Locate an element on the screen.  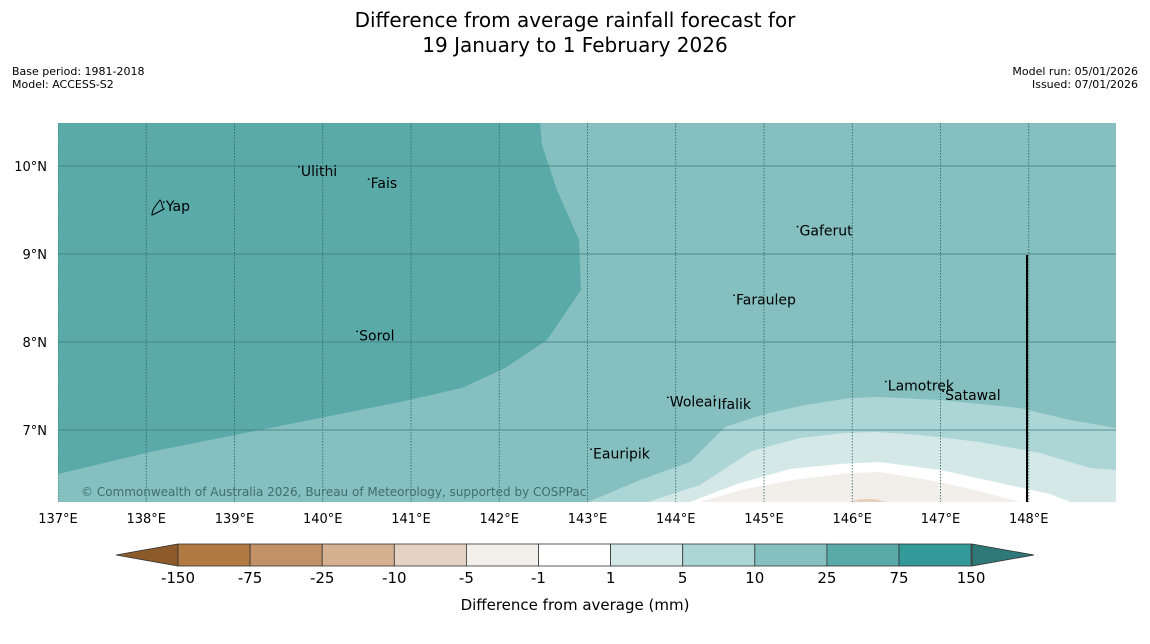
place-label: Yap is located at coordinates (177, 207).